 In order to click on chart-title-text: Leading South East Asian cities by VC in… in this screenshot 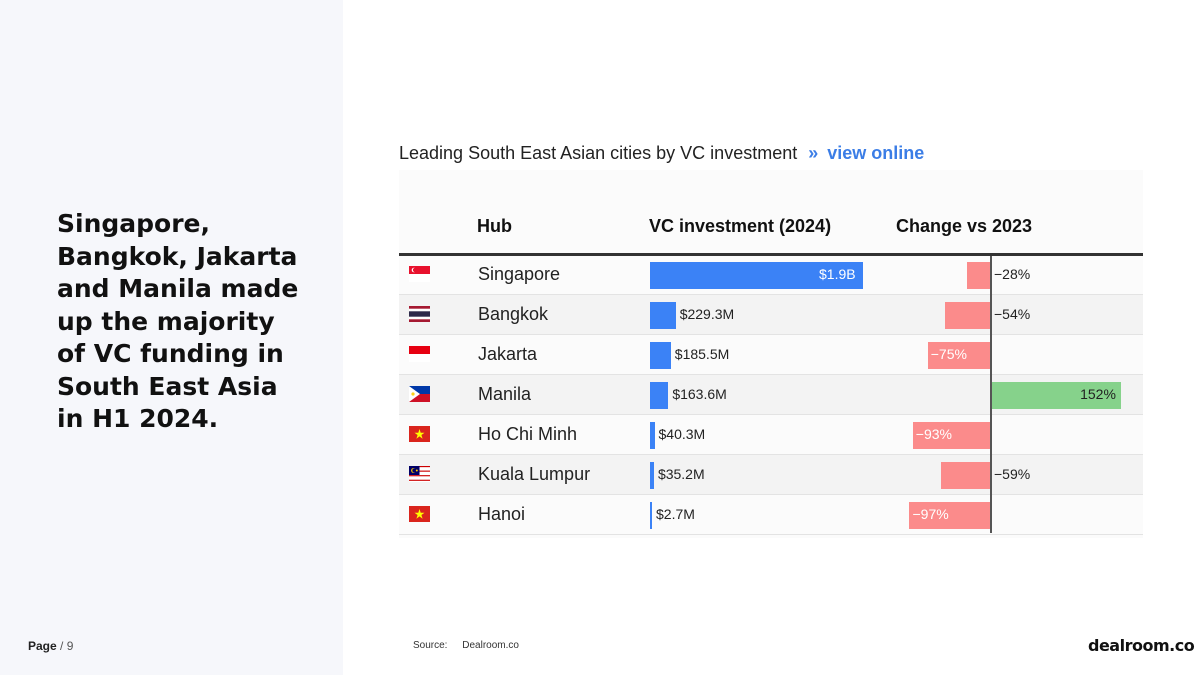, I will do `click(598, 153)`.